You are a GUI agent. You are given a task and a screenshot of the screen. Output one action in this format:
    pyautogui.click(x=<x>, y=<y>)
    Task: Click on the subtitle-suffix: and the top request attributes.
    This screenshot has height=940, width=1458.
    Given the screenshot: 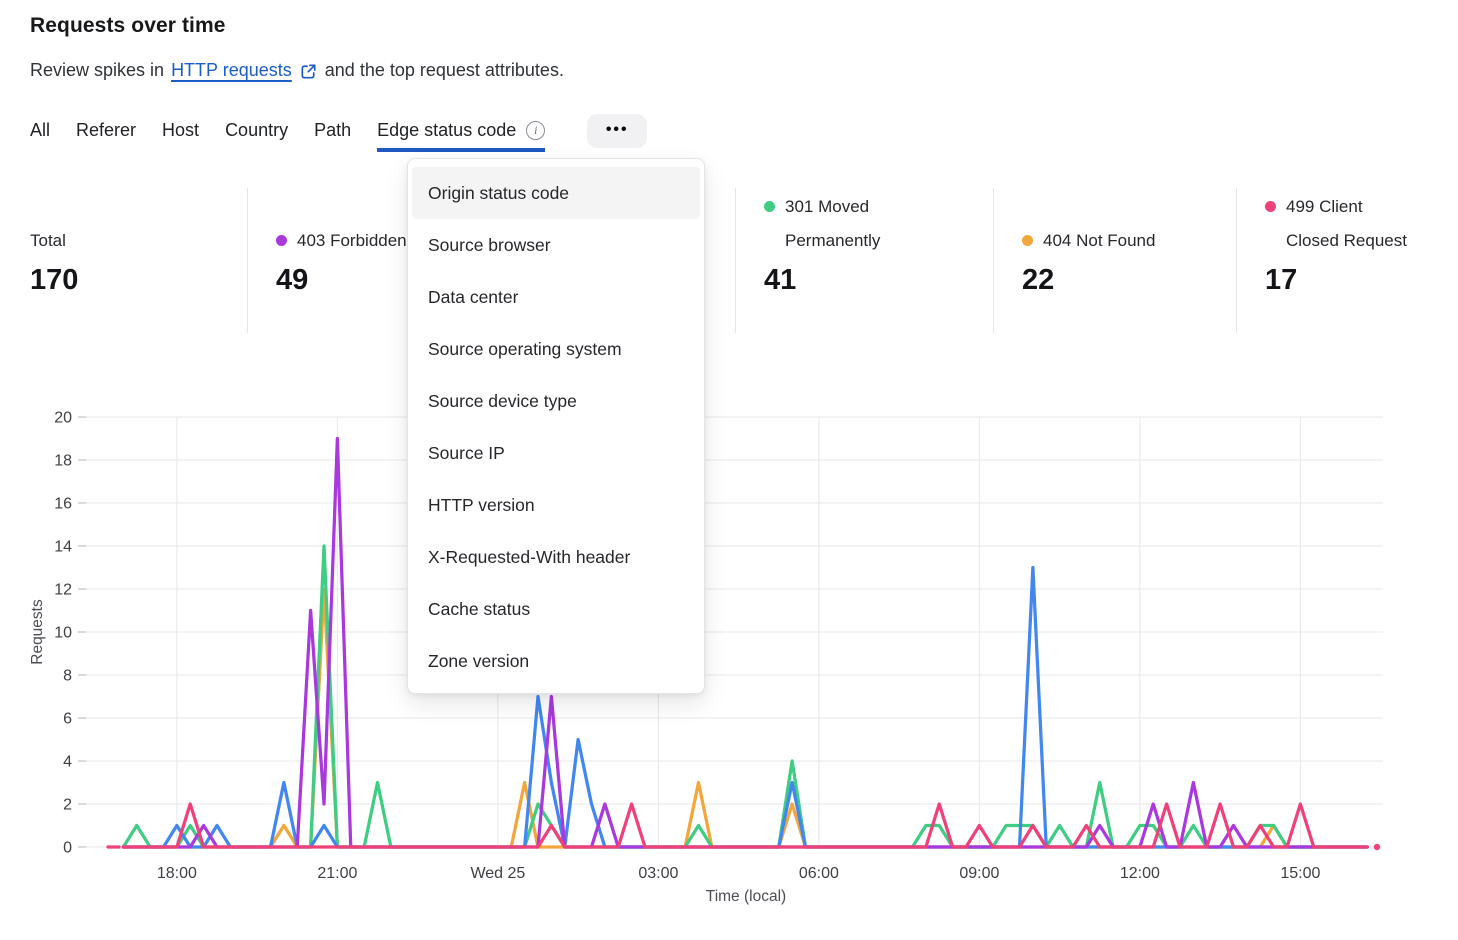 What is the action you would take?
    pyautogui.click(x=444, y=70)
    